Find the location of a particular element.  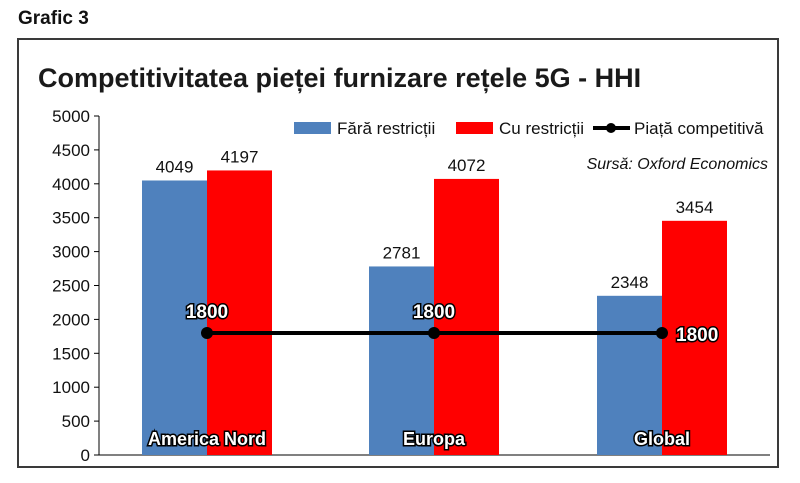

legend-swatch-cu-restrictii is located at coordinates (474, 128).